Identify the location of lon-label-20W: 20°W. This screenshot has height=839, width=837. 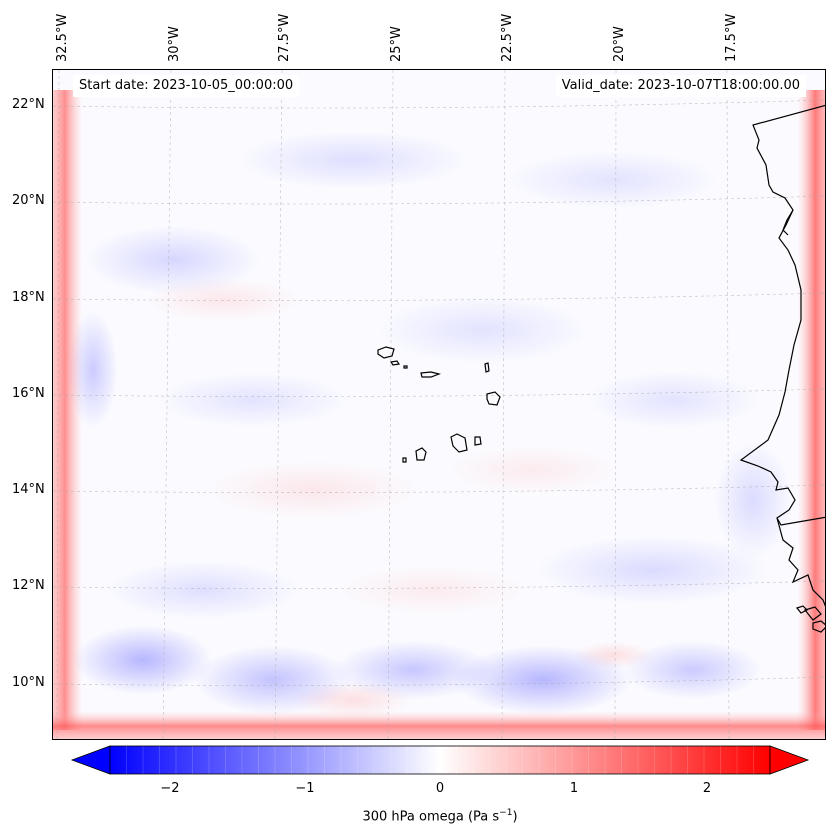
(619, 44).